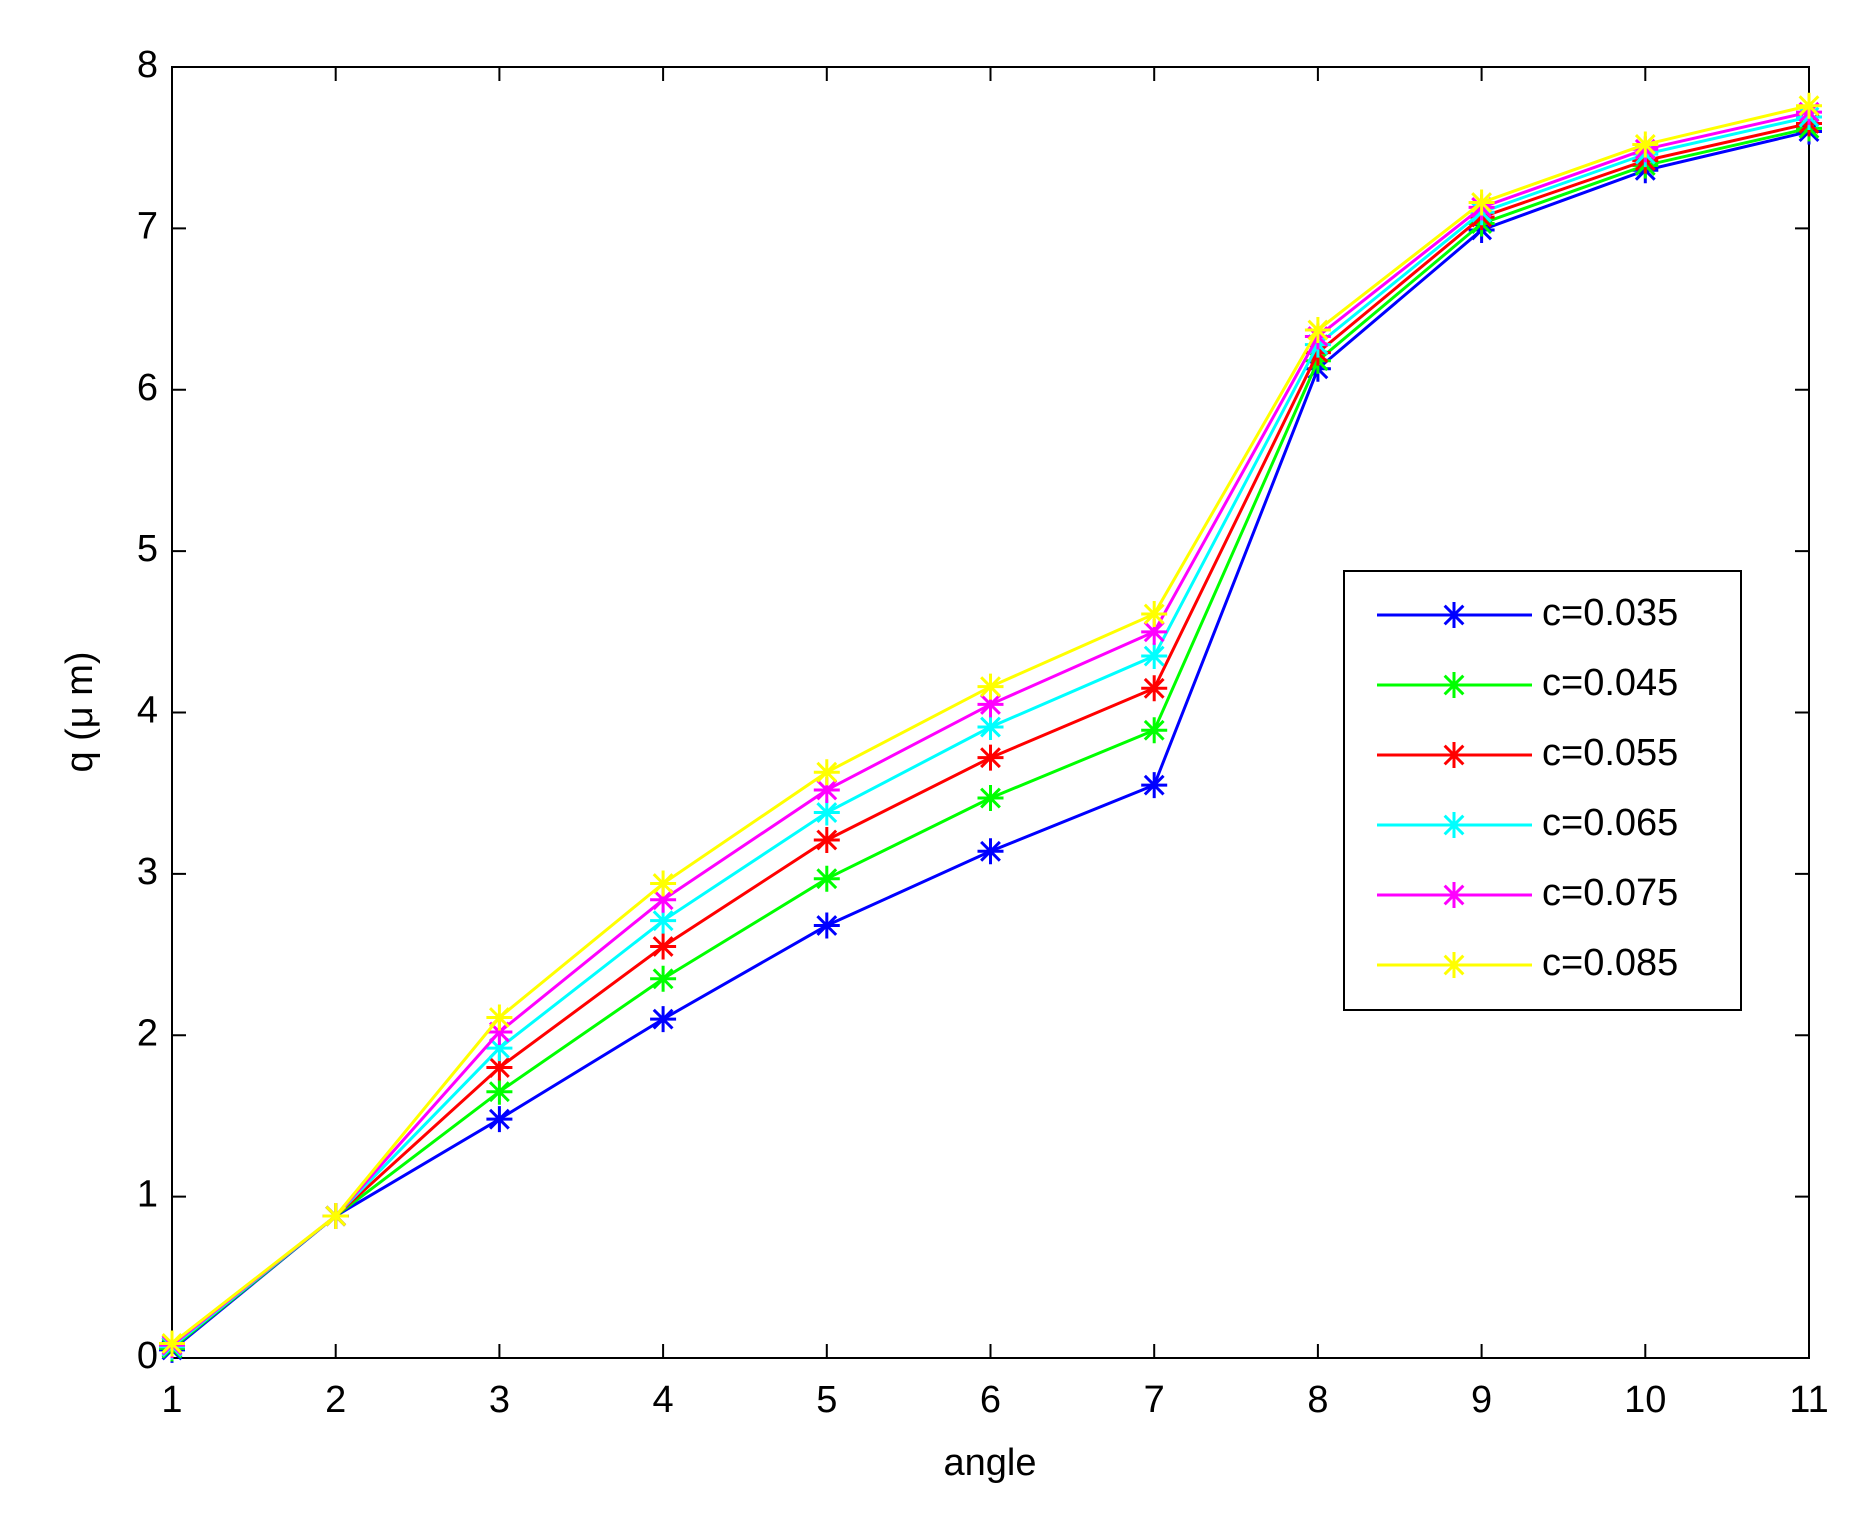  Describe the element at coordinates (147, 1195) in the screenshot. I see `y-tick-label: 1` at that location.